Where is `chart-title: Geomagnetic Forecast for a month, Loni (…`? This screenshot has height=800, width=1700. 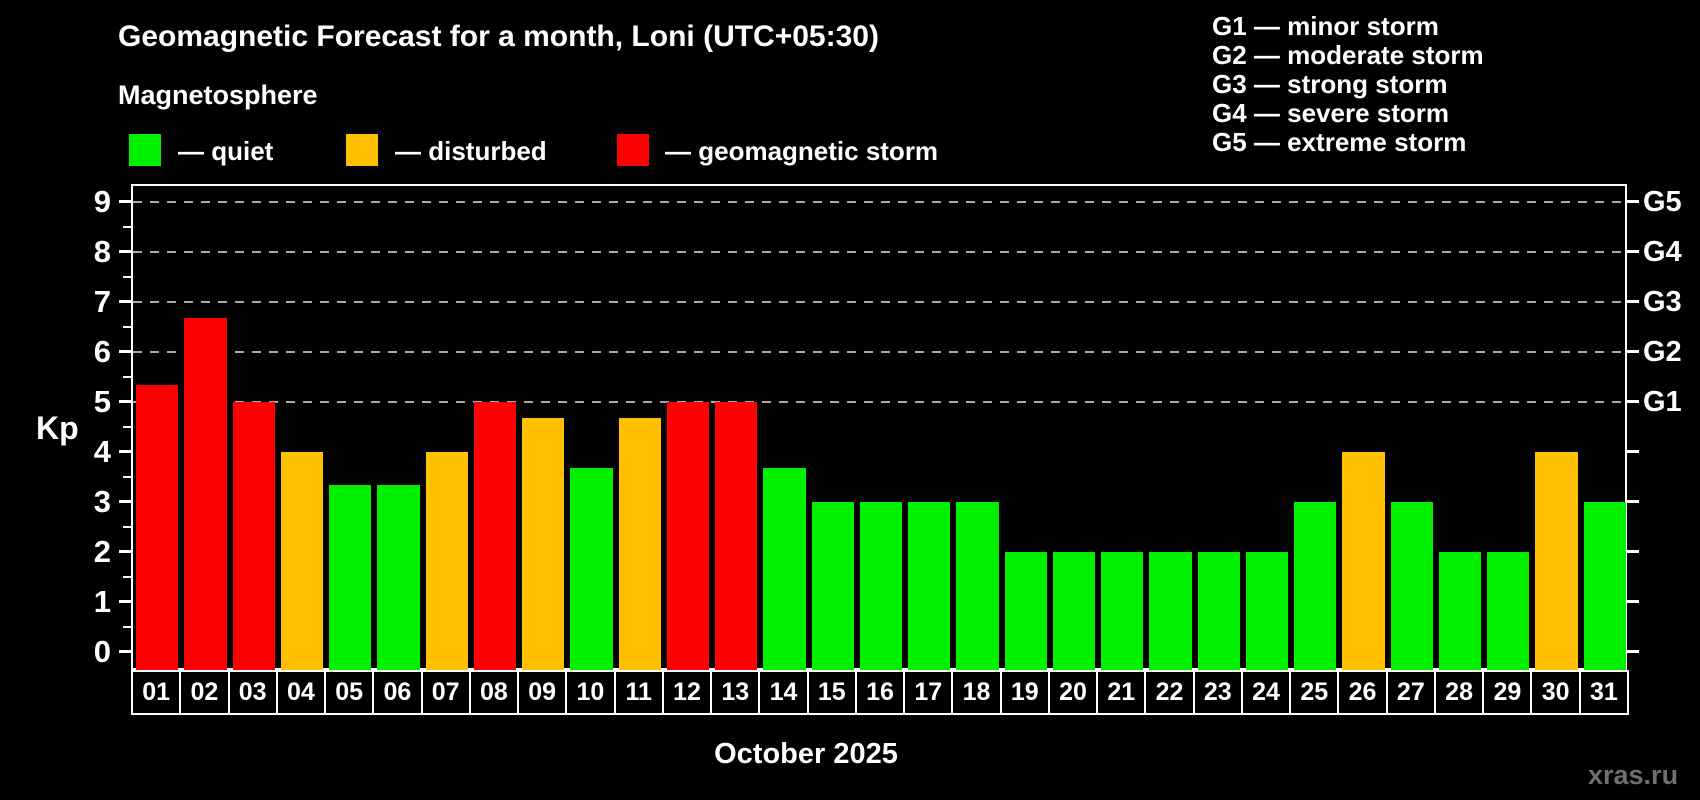 chart-title: Geomagnetic Forecast for a month, Loni (… is located at coordinates (498, 36).